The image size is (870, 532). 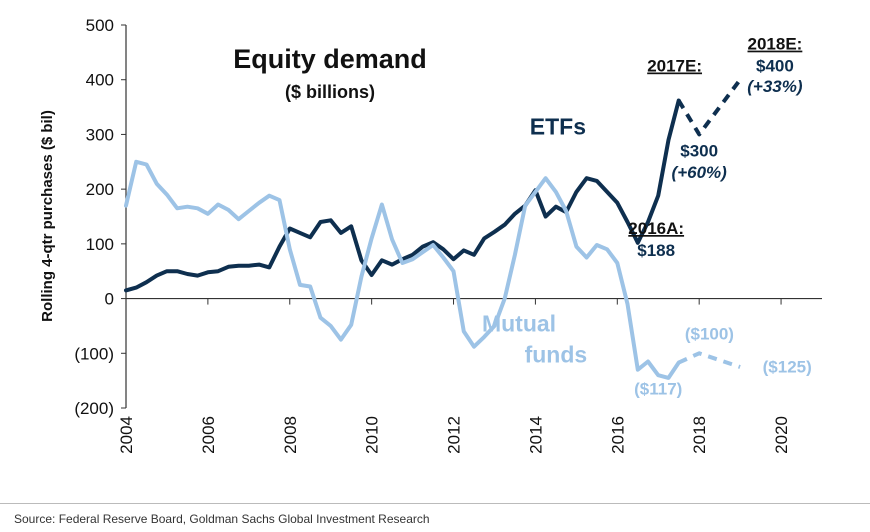 What do you see at coordinates (47, 216) in the screenshot?
I see `y-axis-label: Rolling 4-qtr purchases ($ bil)` at bounding box center [47, 216].